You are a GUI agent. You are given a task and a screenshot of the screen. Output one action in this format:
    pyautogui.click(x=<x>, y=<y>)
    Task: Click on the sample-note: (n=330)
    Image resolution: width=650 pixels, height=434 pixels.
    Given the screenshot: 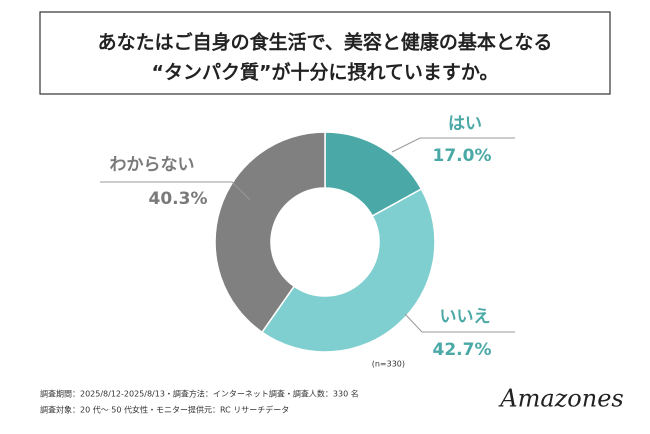 What is the action you would take?
    pyautogui.click(x=388, y=364)
    